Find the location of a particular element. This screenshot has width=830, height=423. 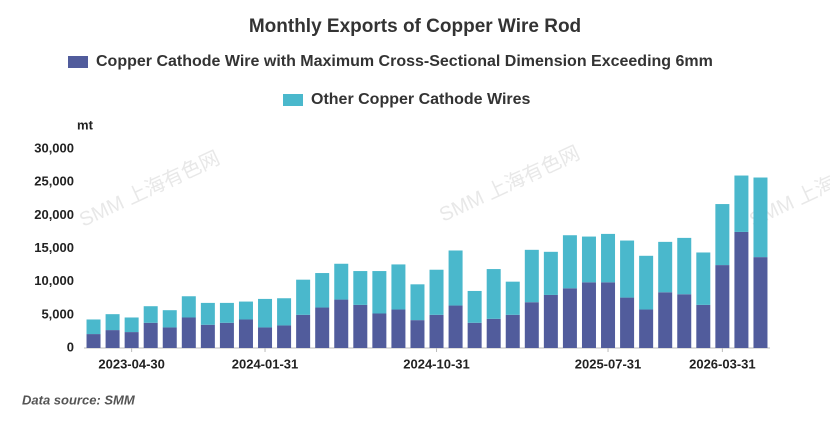

x-tick-label: 2026-03-31 is located at coordinates (722, 363).